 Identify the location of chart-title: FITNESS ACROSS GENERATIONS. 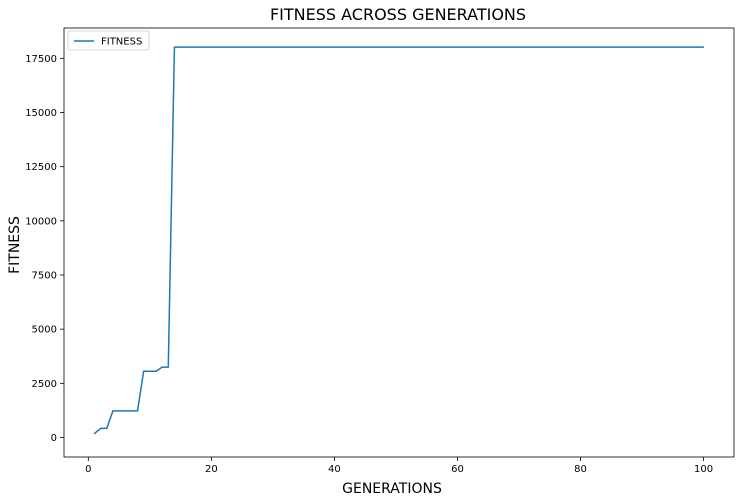
(398, 14).